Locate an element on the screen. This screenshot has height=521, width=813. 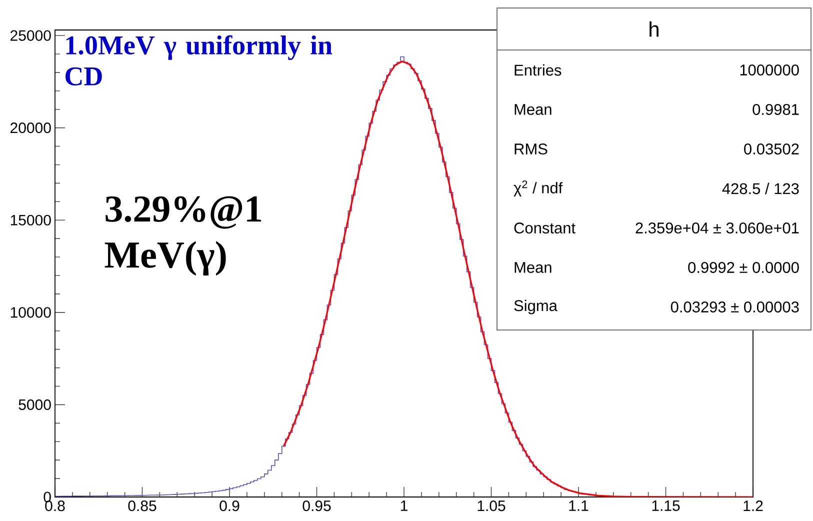
annotation: 0.03293 ± 0.00003 is located at coordinates (734, 307).